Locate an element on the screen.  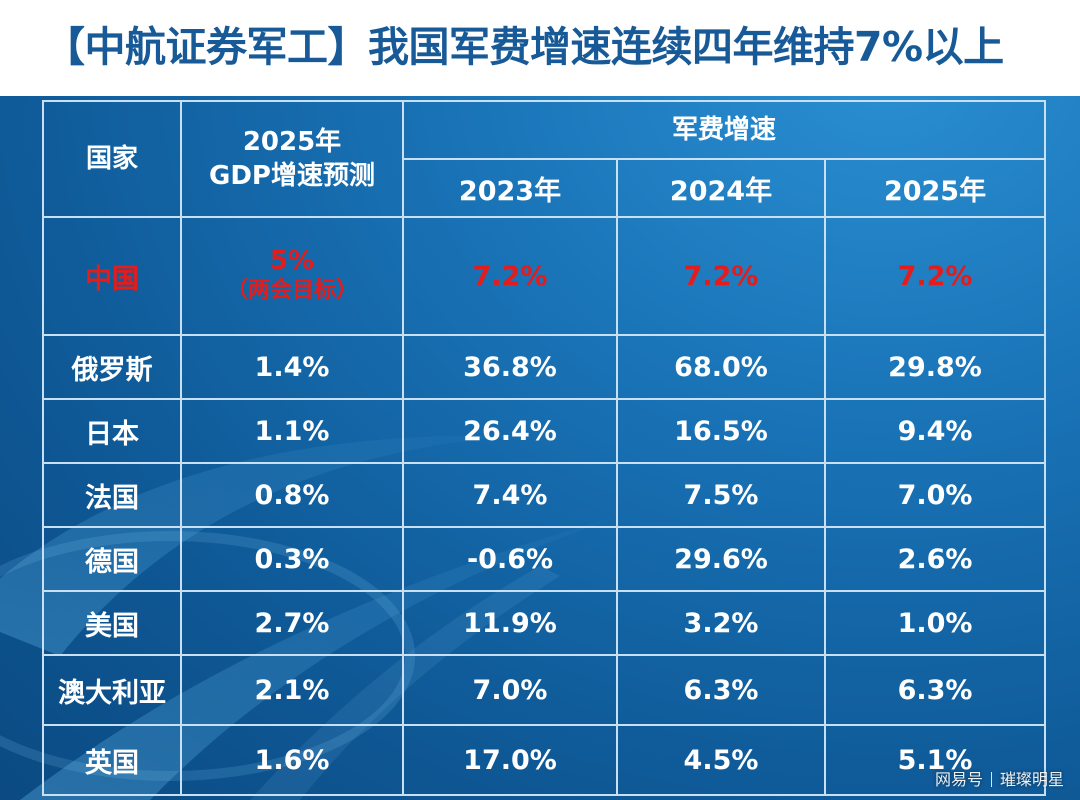
growth-cell-2023: 11.9% is located at coordinates (510, 623).